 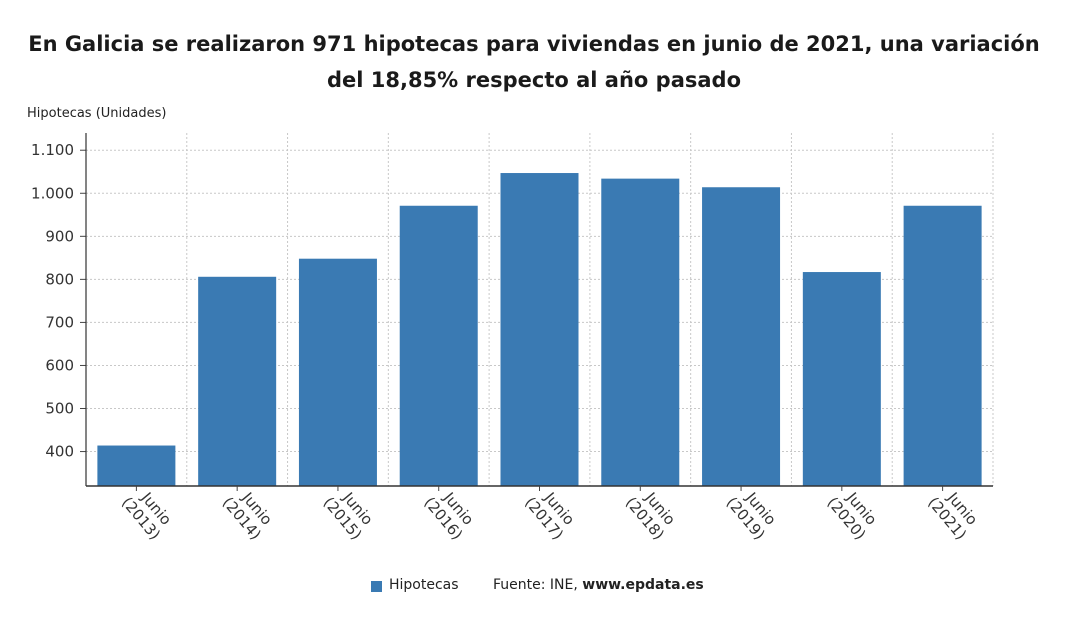 What do you see at coordinates (751, 515) in the screenshot?
I see `x-tick-label: Junio(2019)` at bounding box center [751, 515].